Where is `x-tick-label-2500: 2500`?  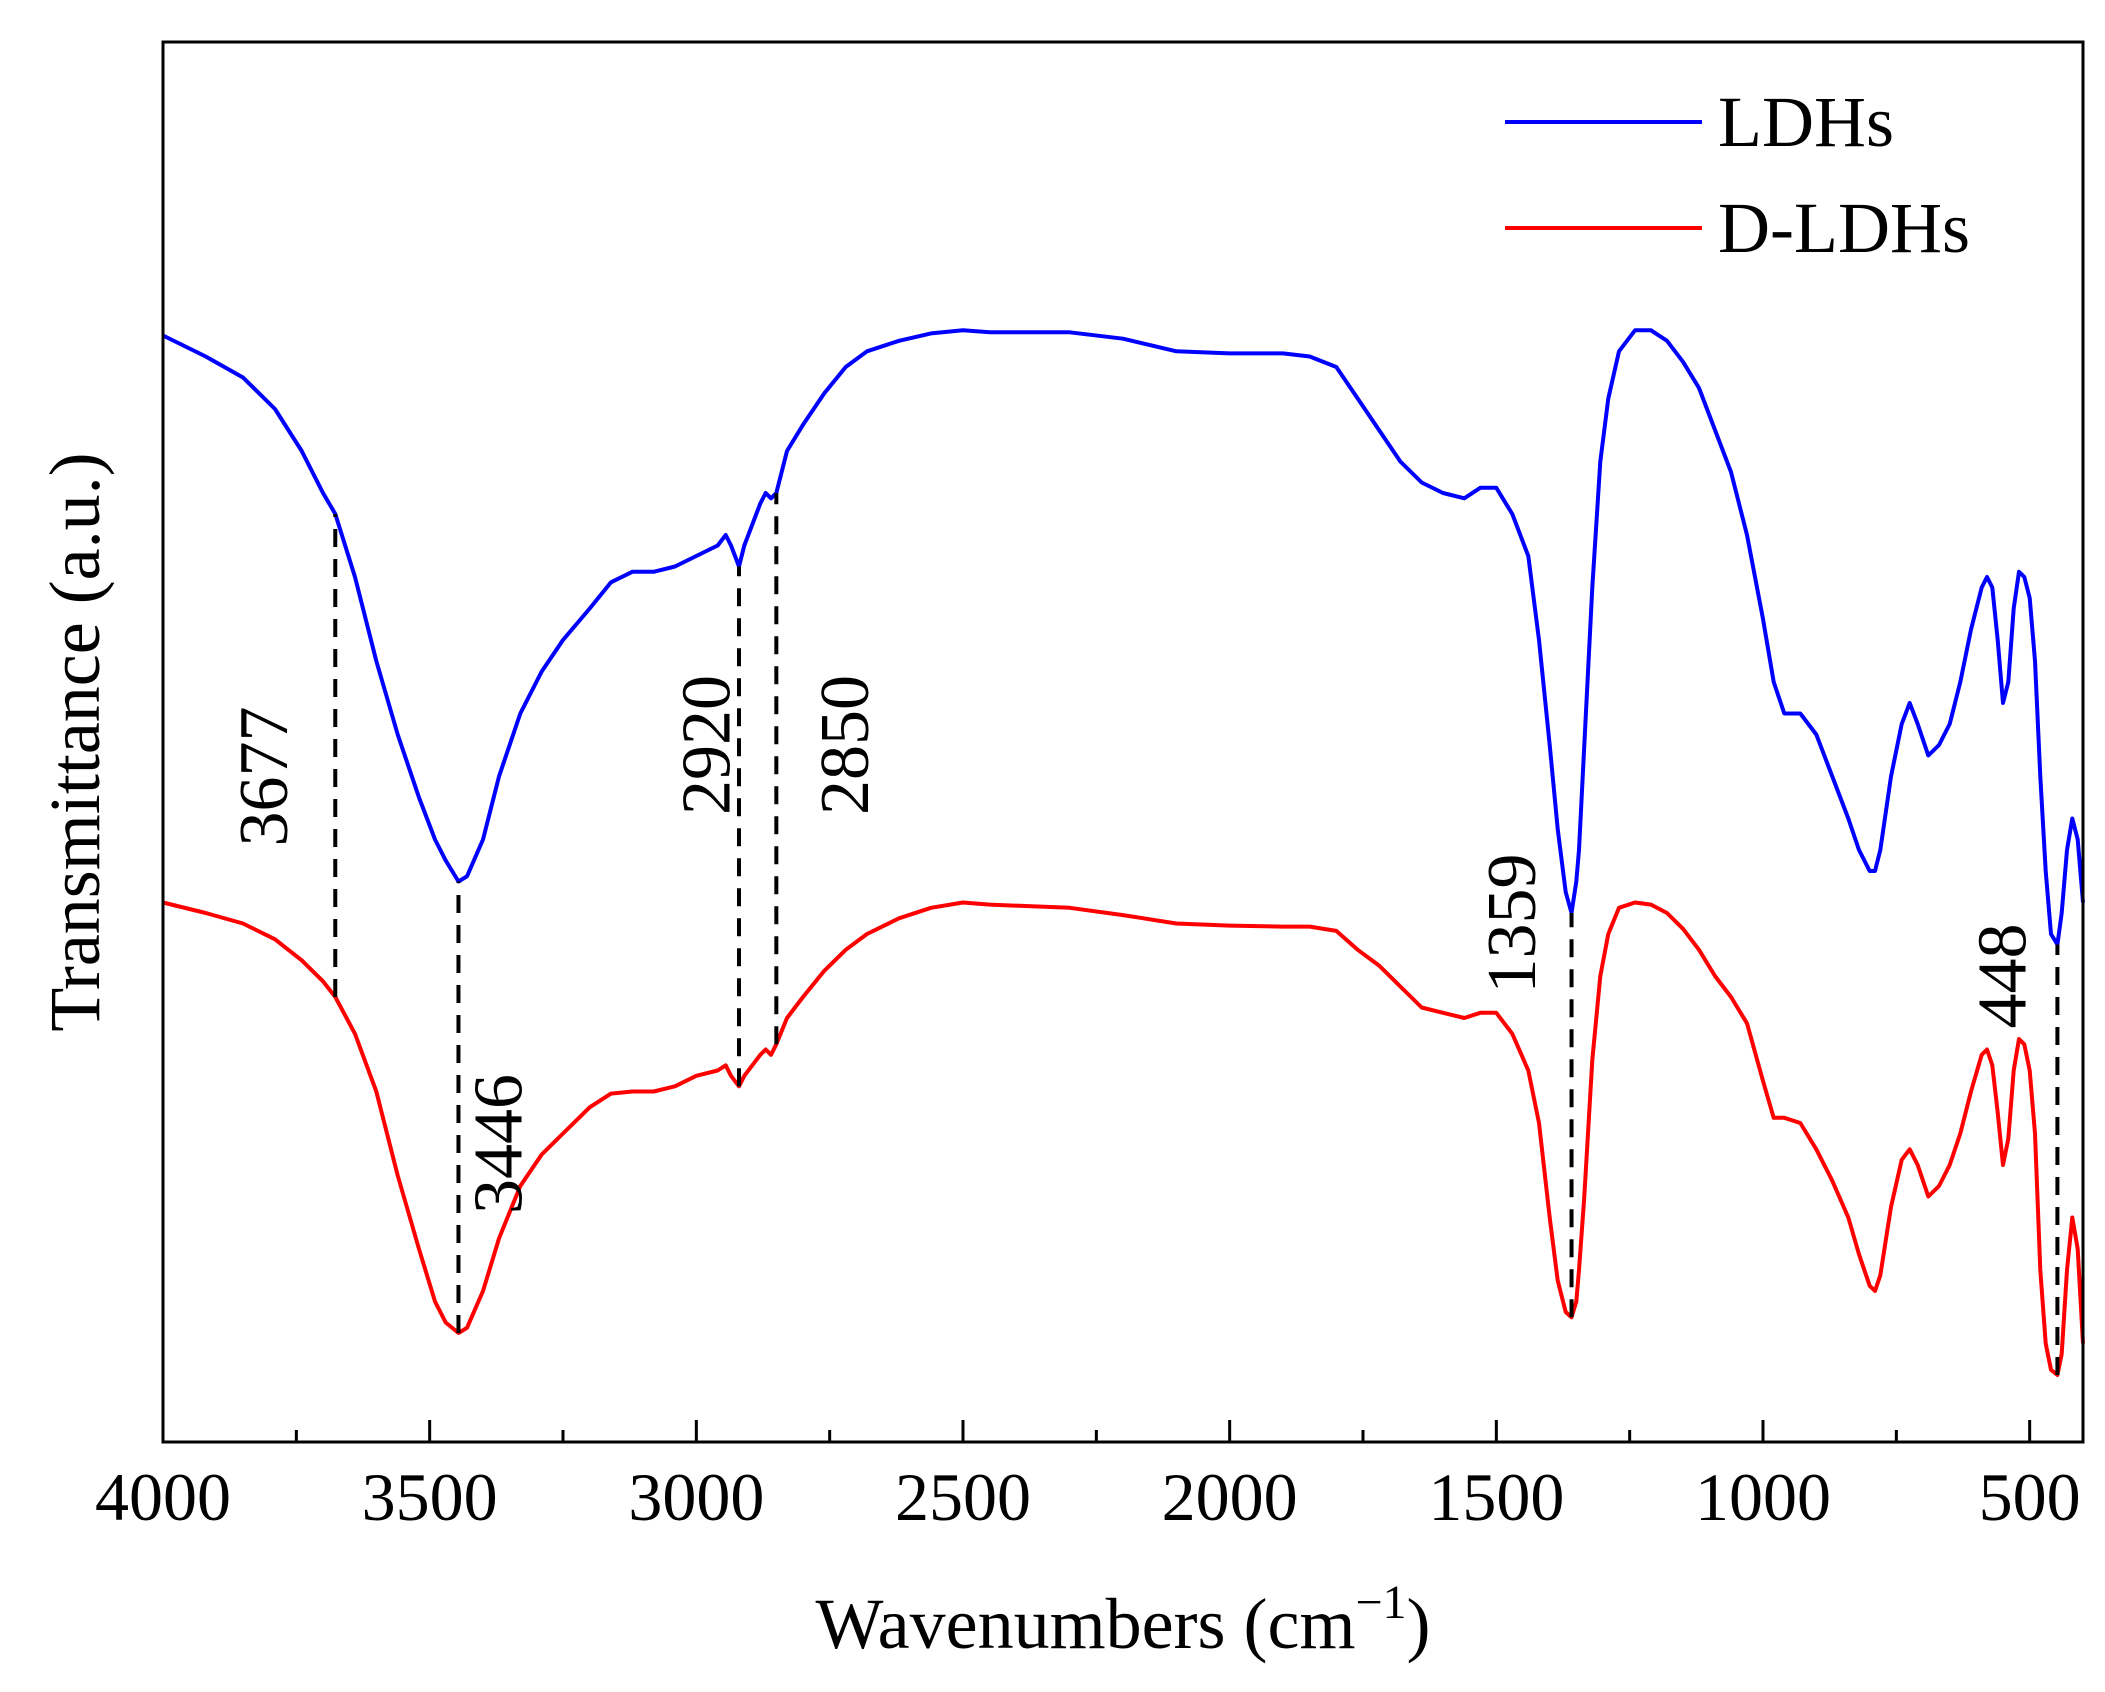
x-tick-label-2500: 2500 is located at coordinates (963, 1497).